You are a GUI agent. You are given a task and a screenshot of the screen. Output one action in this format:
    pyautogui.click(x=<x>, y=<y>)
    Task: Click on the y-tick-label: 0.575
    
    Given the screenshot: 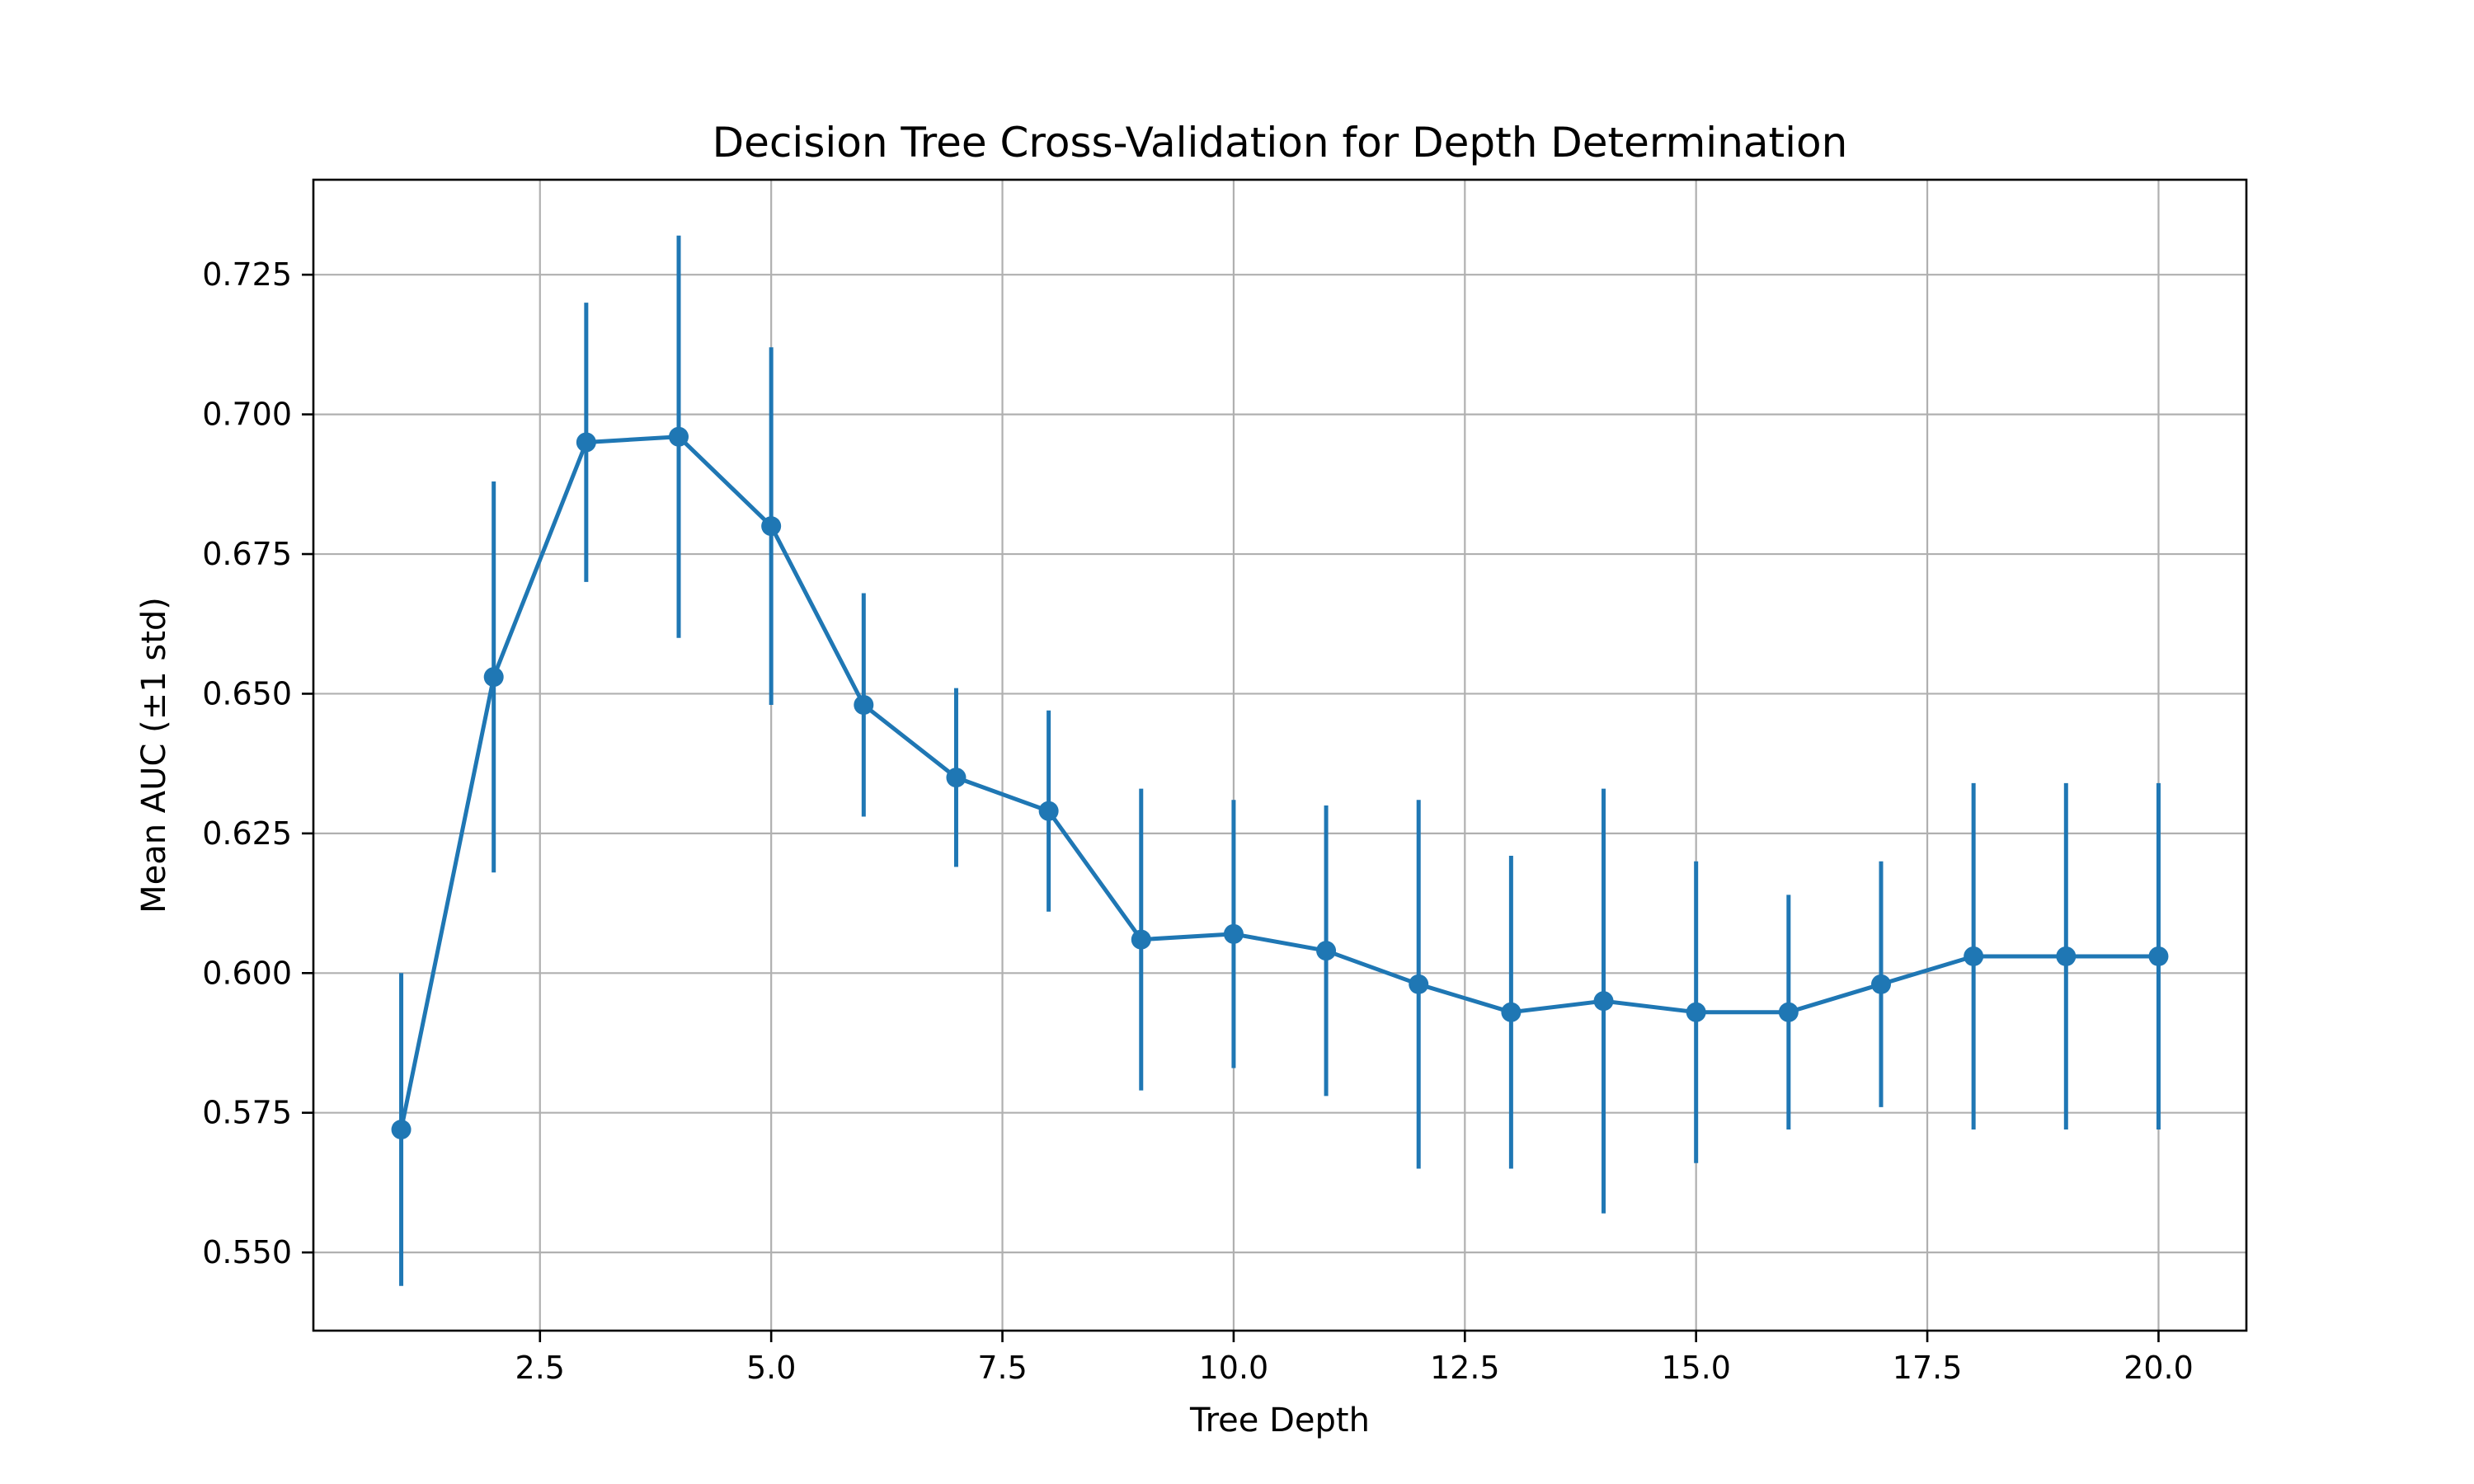 What is the action you would take?
    pyautogui.click(x=247, y=1113)
    